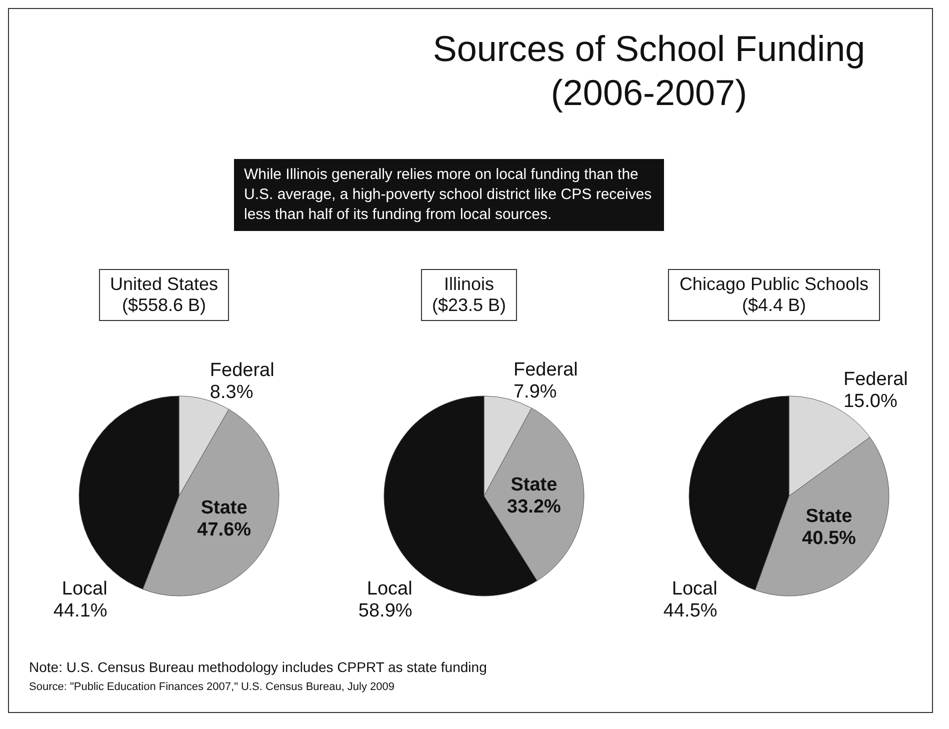  What do you see at coordinates (80, 611) in the screenshot?
I see `data-label: 44.1%` at bounding box center [80, 611].